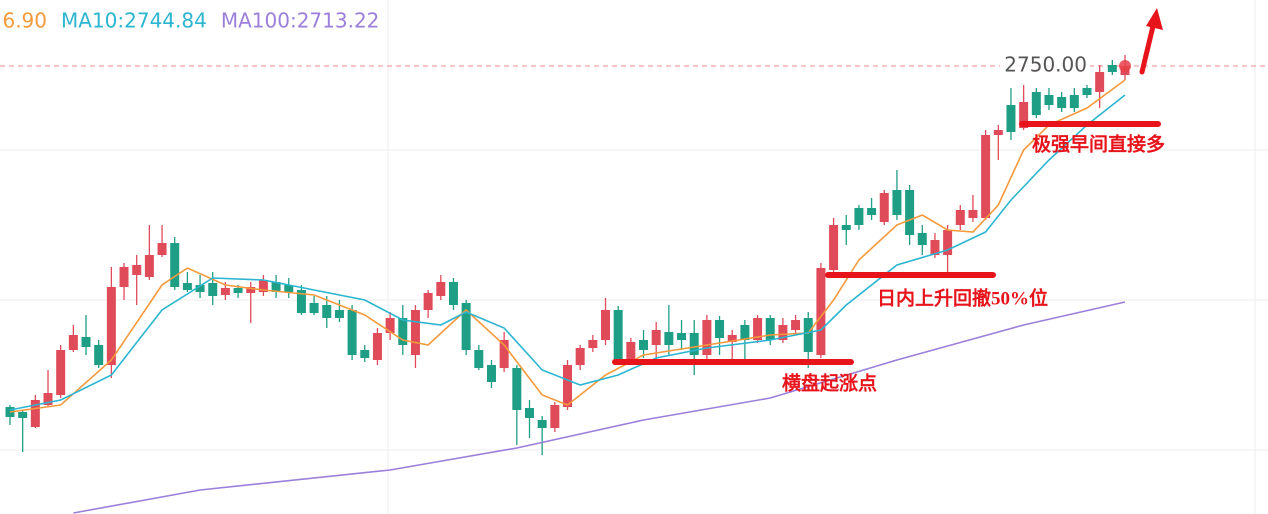 The width and height of the screenshot is (1268, 514). I want to click on legend-entry: MA100:2713.22, so click(300, 21).